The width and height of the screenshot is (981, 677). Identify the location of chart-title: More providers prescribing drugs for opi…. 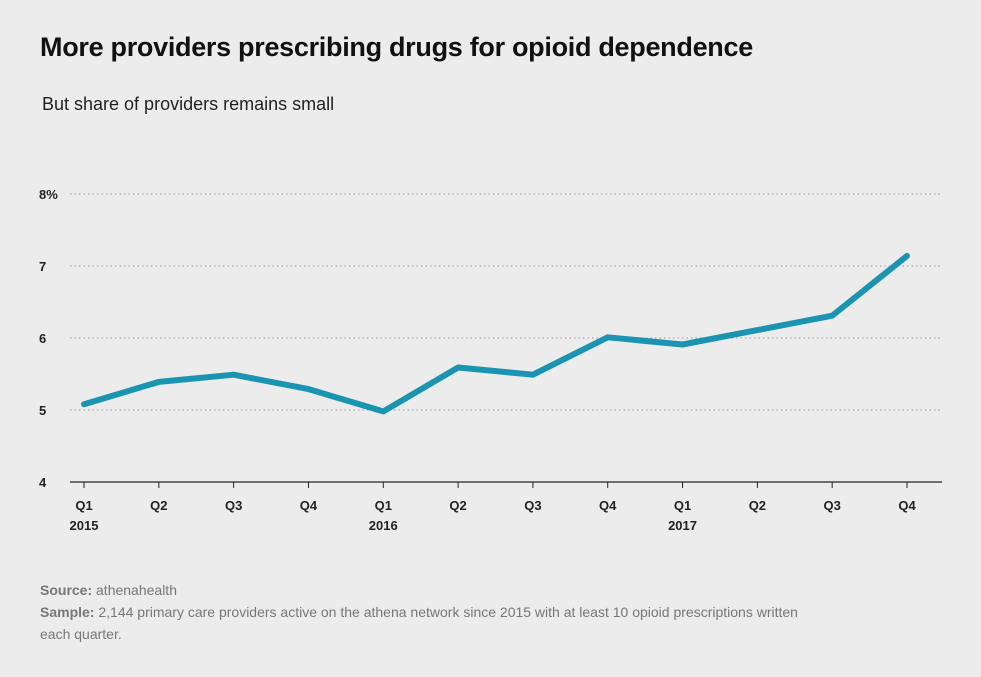
(396, 47).